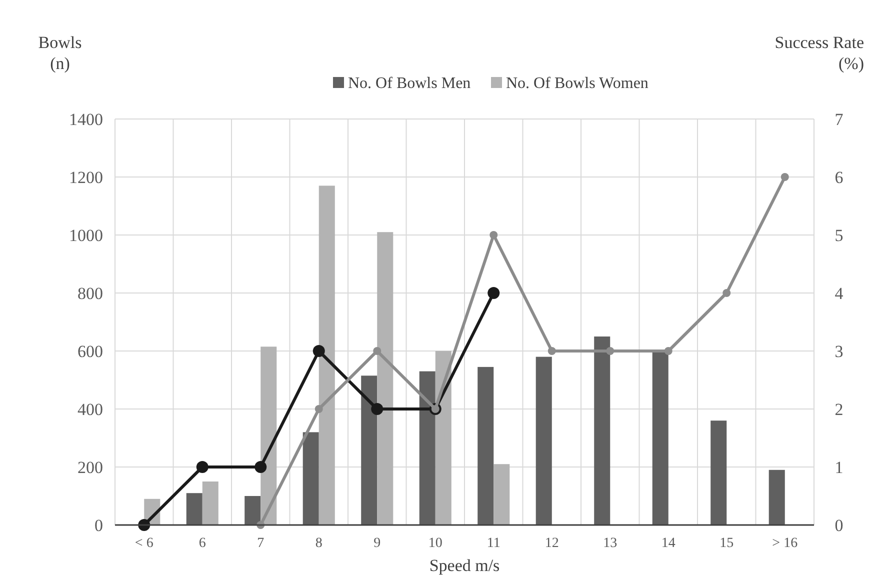  What do you see at coordinates (668, 543) in the screenshot?
I see `x-tick-label: 14` at bounding box center [668, 543].